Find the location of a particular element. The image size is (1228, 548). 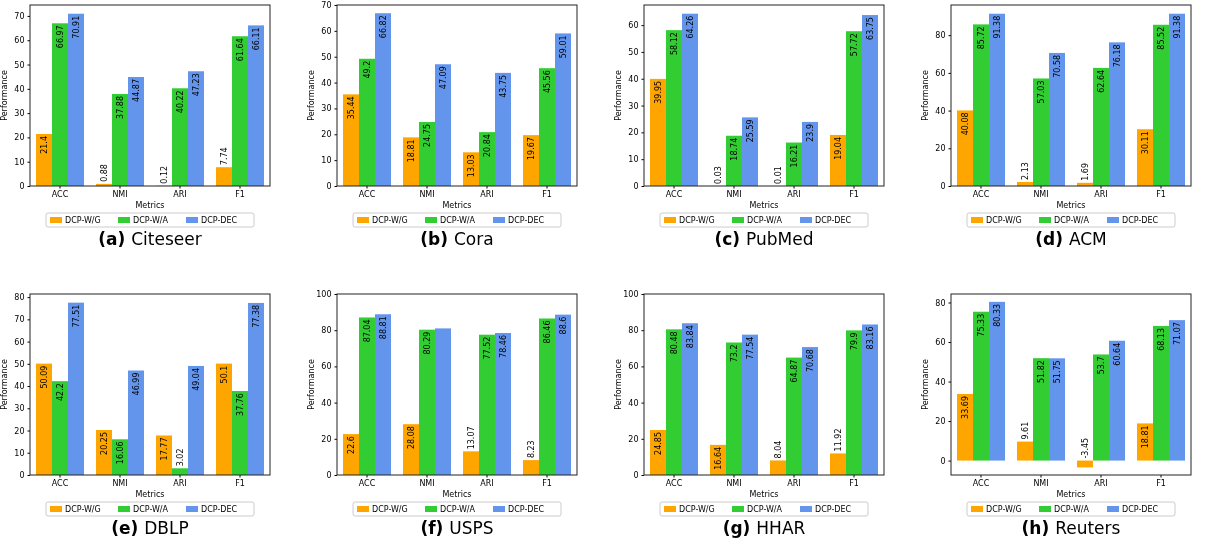

data-label: 88.6 is located at coordinates (563, 325).